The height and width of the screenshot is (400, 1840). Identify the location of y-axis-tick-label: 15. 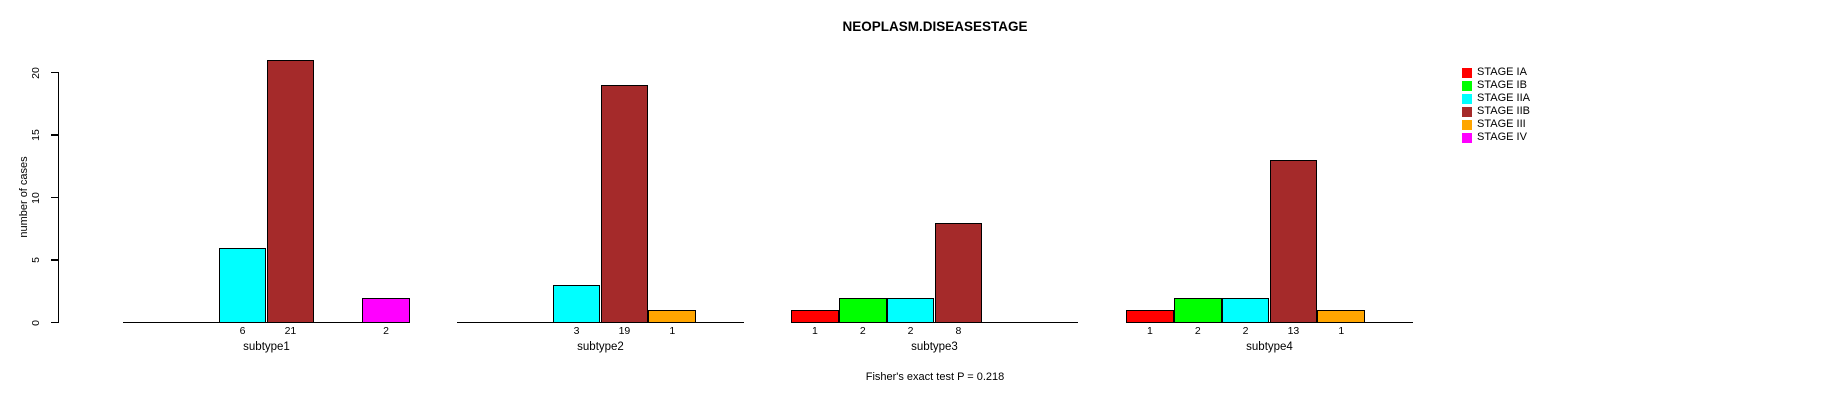
(36, 135).